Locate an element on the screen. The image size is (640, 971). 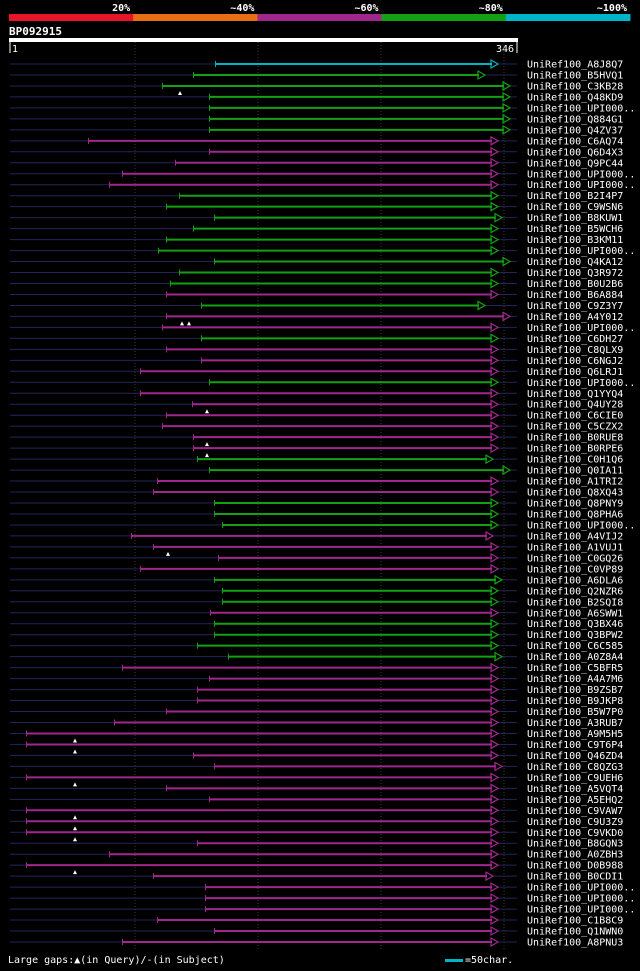
hit-label: UniRef100_A5VQT4 is located at coordinates (575, 789).